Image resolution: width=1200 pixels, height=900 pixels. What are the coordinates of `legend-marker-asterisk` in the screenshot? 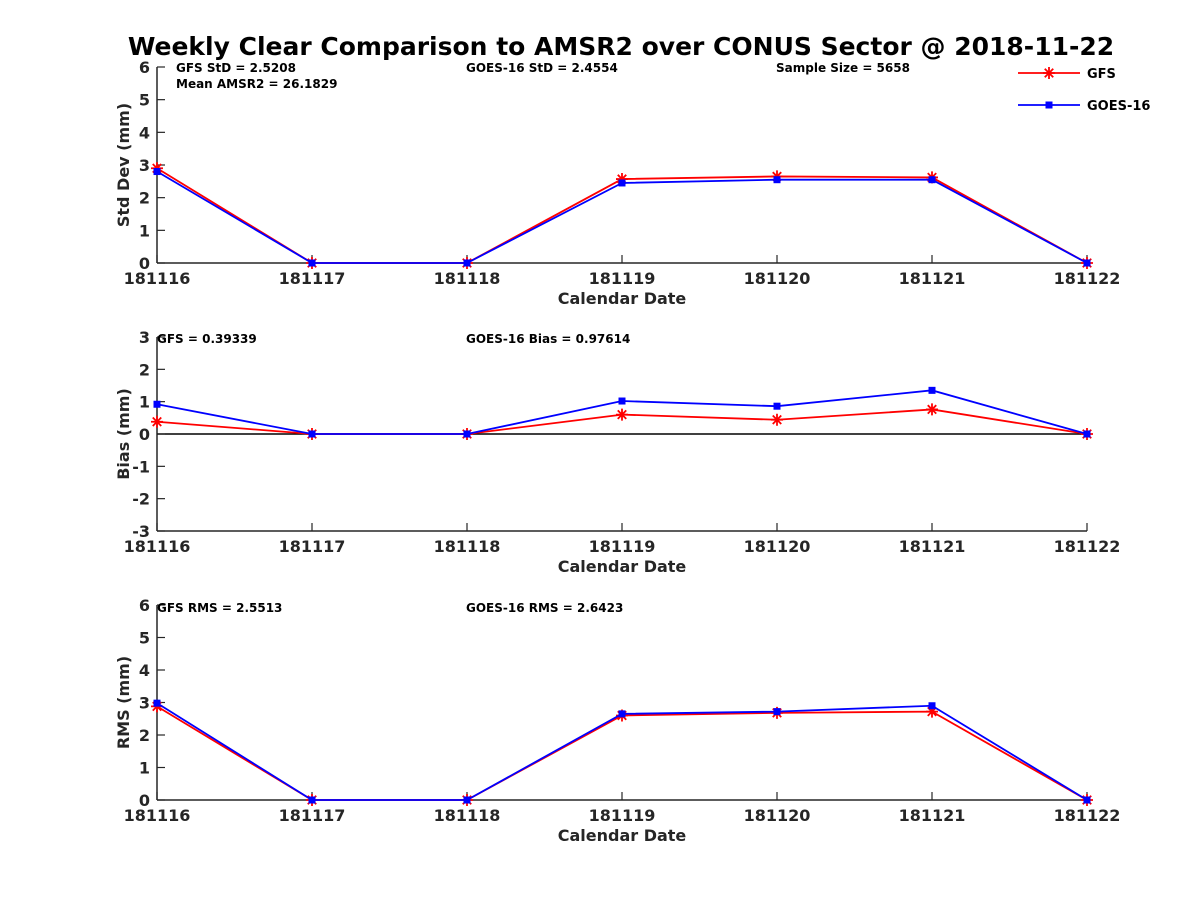 It's located at (1049, 73).